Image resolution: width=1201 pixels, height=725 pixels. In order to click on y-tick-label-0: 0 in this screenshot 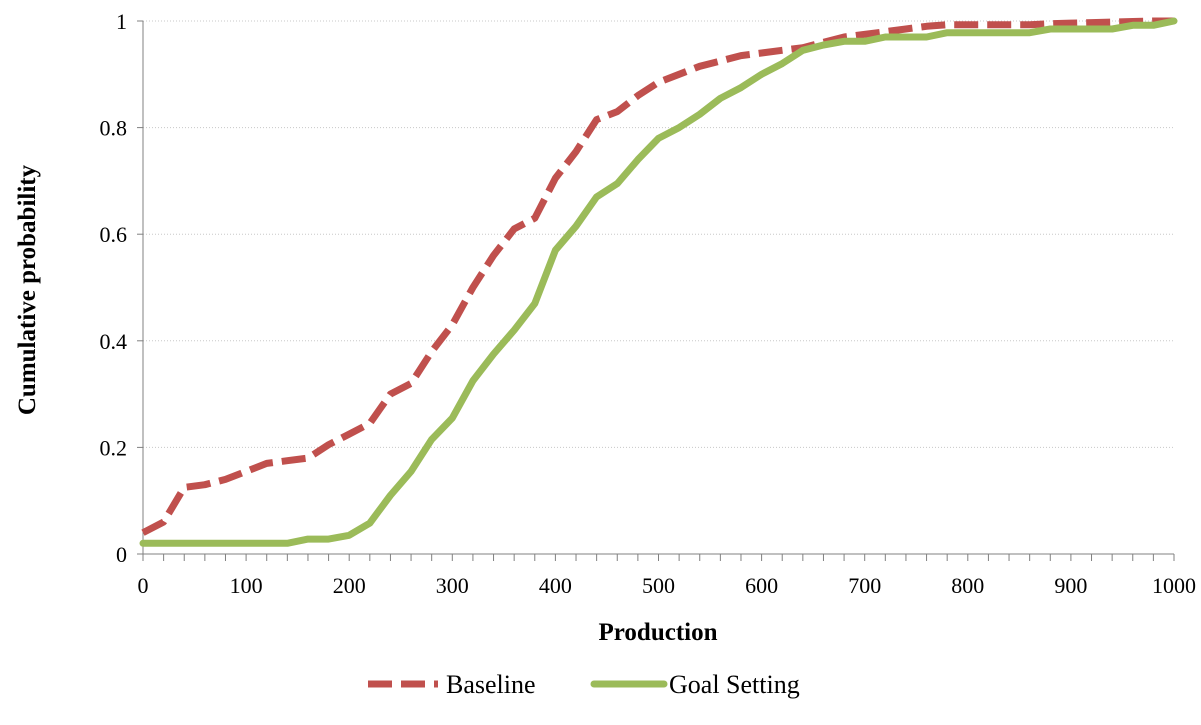, I will do `click(121, 554)`.